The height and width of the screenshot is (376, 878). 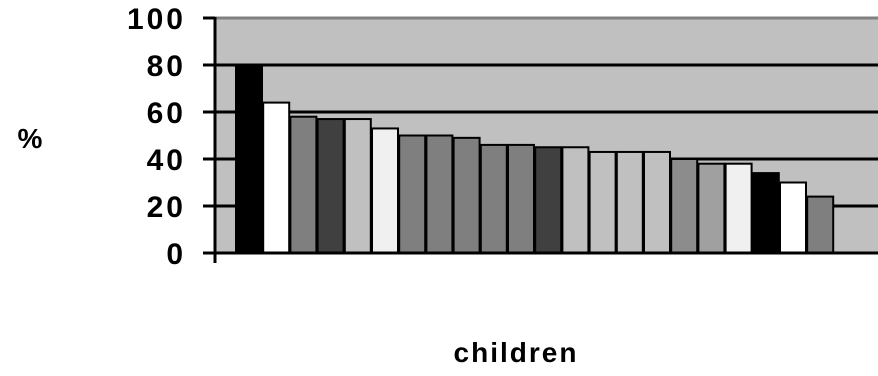 What do you see at coordinates (166, 160) in the screenshot?
I see `y-tick-label: 40` at bounding box center [166, 160].